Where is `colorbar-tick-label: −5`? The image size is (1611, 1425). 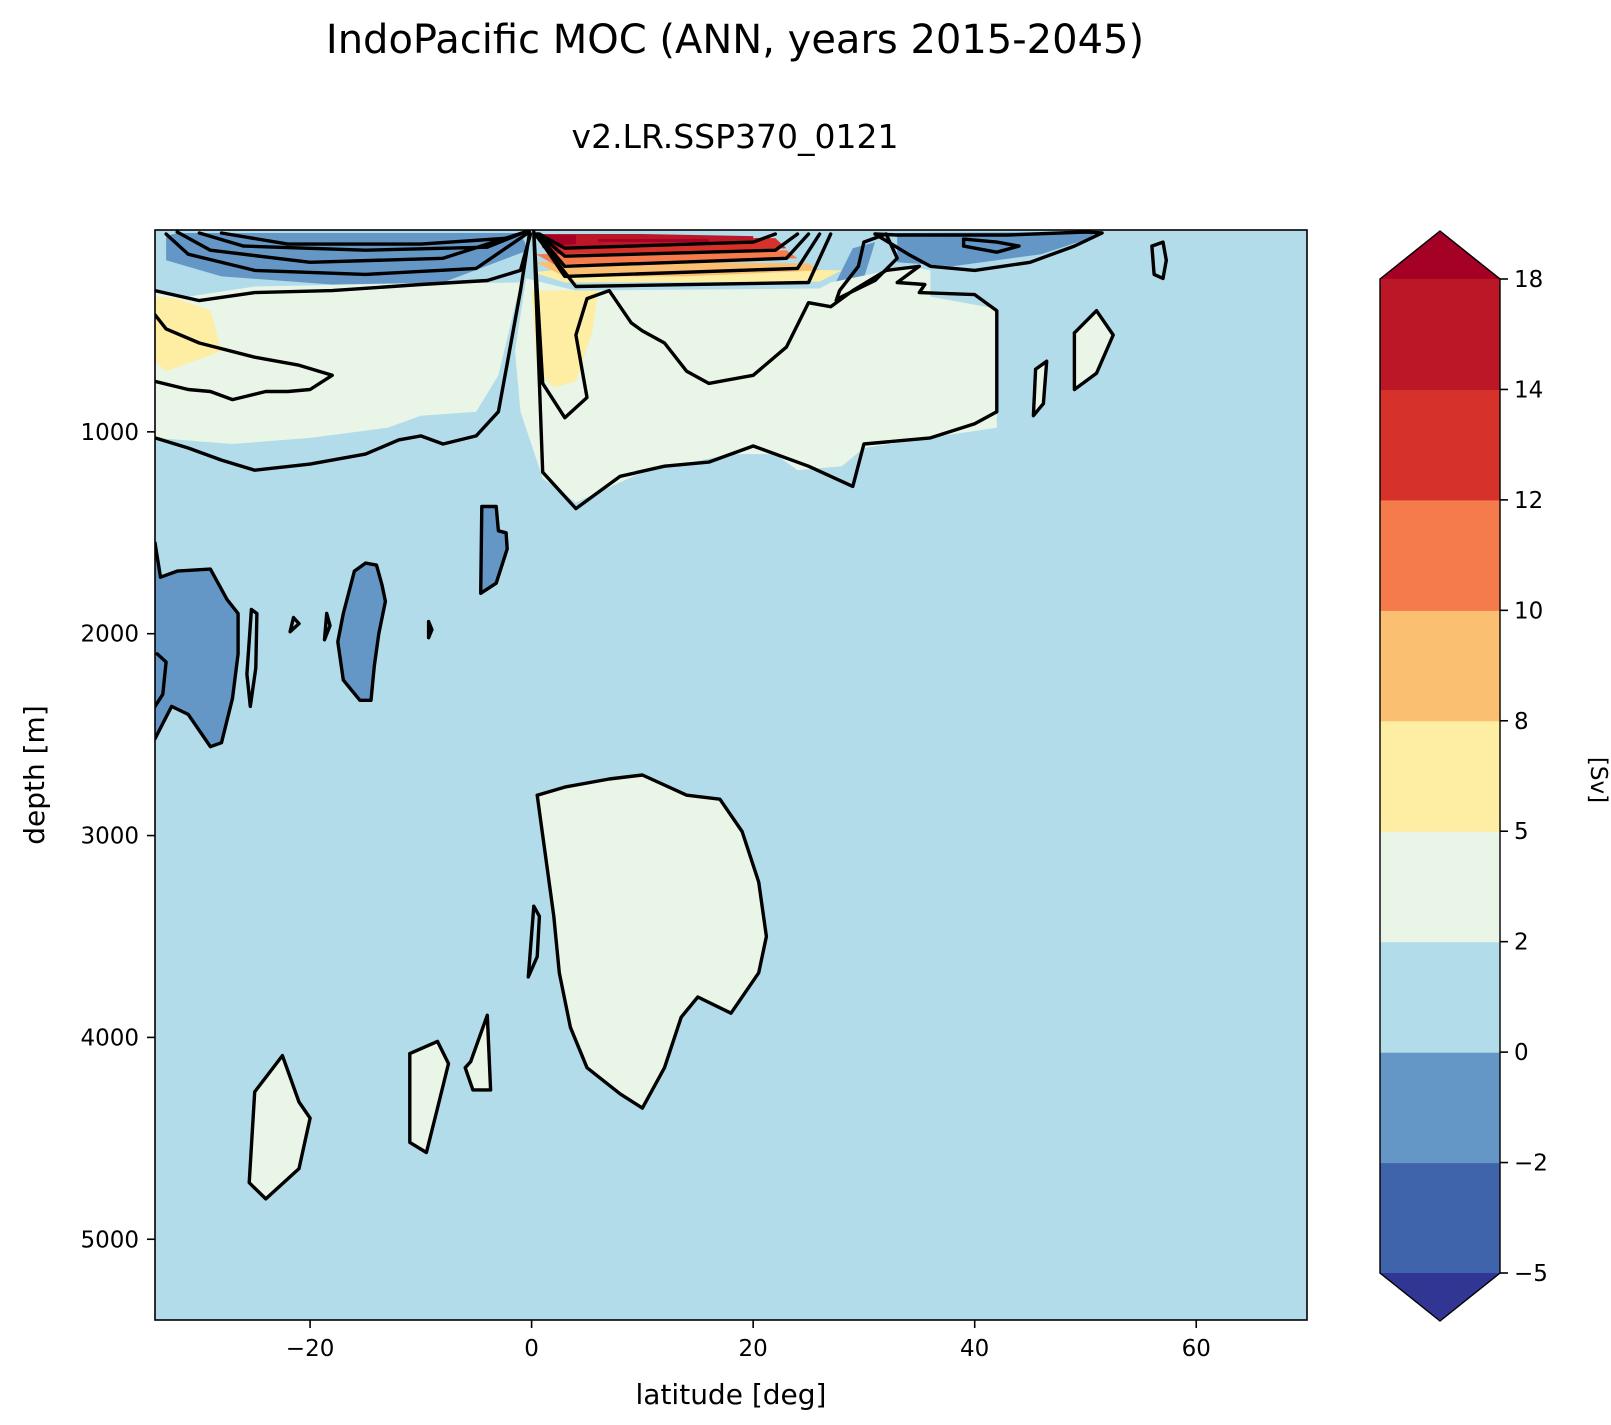
colorbar-tick-label: −5 is located at coordinates (1531, 1274).